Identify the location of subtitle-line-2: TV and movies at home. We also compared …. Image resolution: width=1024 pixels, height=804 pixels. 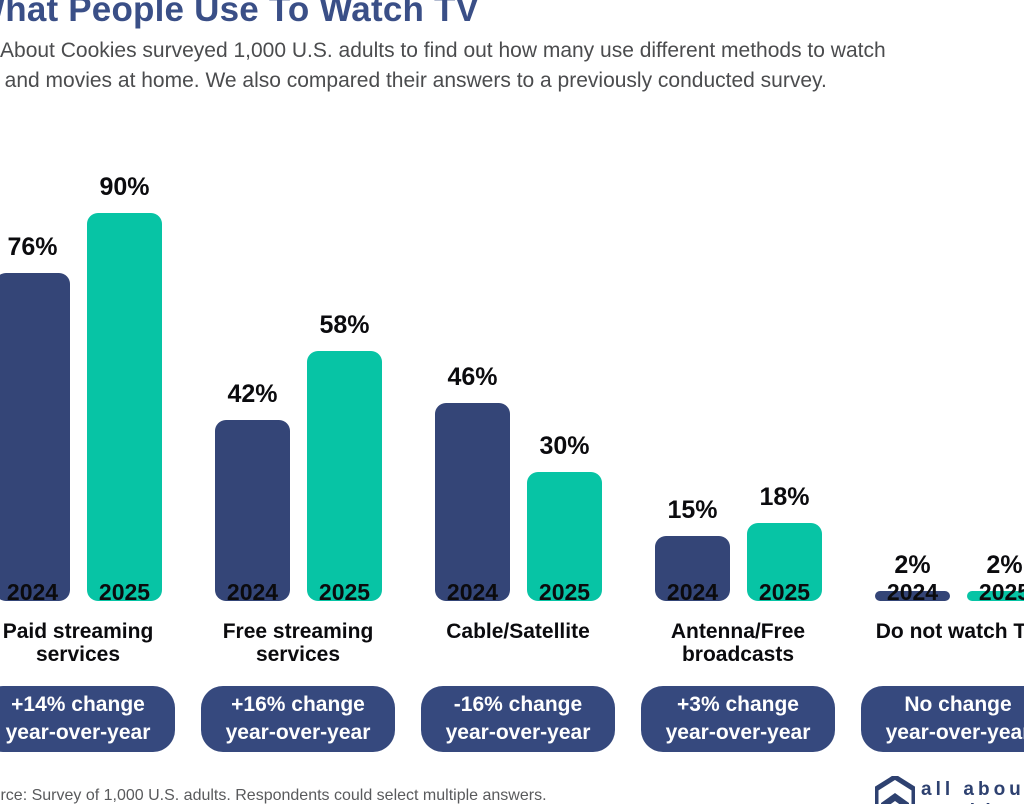
(413, 80).